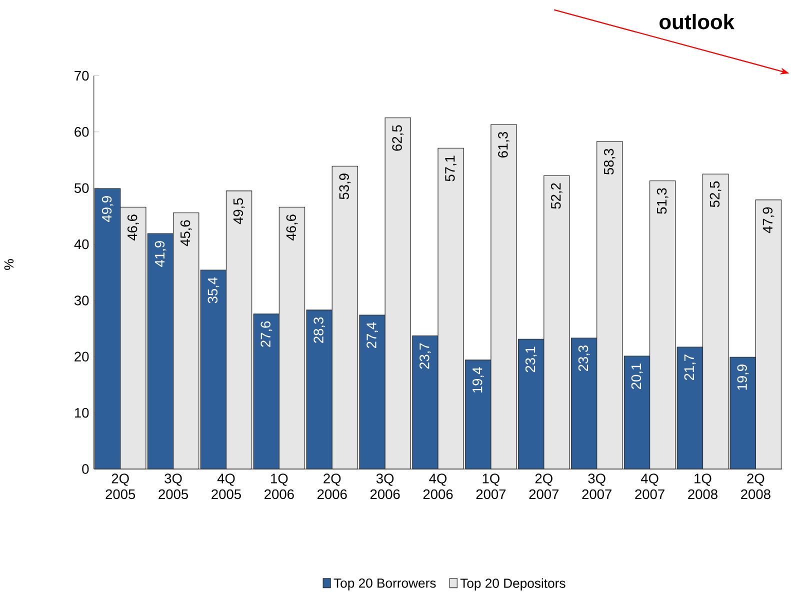  What do you see at coordinates (173, 487) in the screenshot?
I see `x-tick-label: 3Q 2005` at bounding box center [173, 487].